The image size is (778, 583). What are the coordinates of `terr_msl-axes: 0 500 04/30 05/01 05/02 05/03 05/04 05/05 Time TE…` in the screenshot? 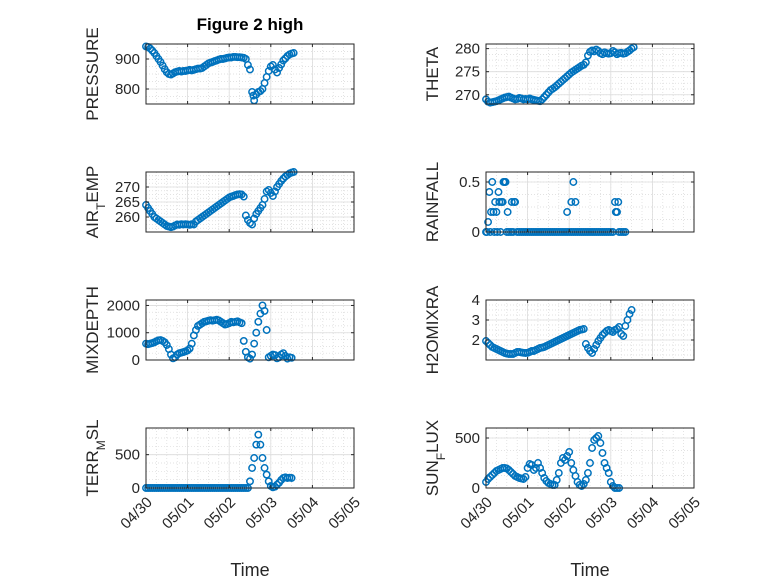 It's located at (223, 499).